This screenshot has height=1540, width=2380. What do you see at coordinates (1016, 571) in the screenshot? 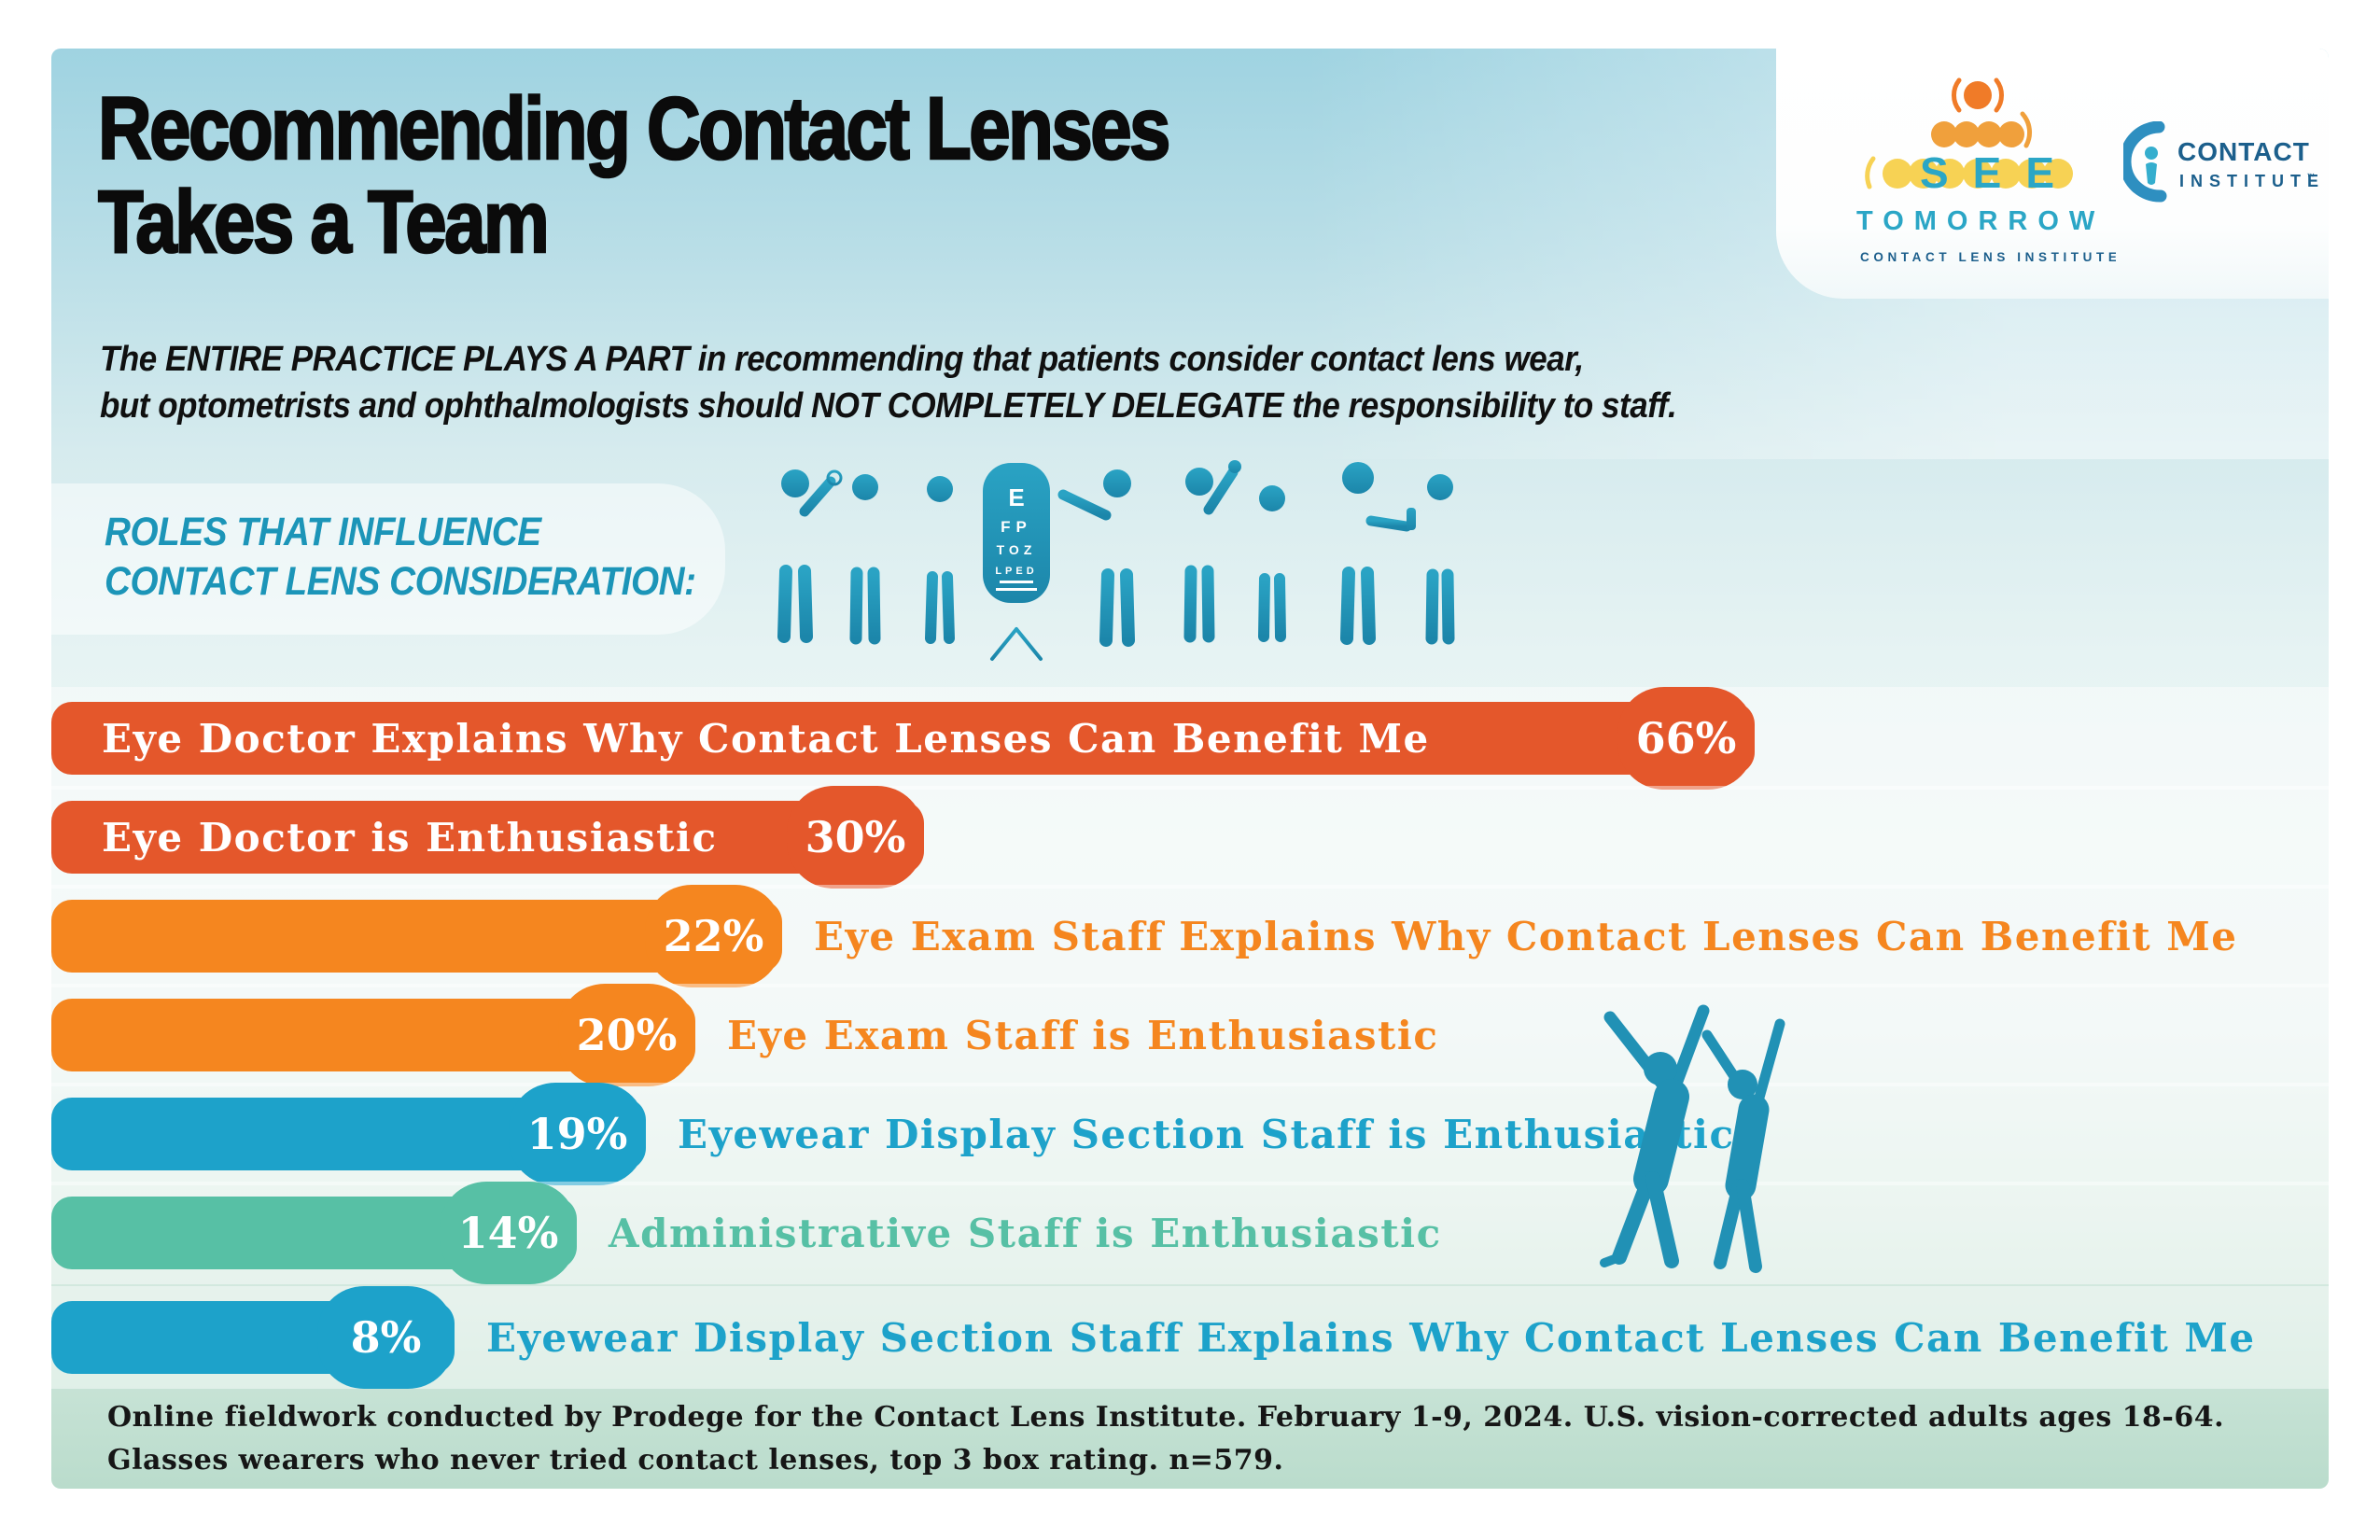
I see `eye-chart-row4: LPED` at bounding box center [1016, 571].